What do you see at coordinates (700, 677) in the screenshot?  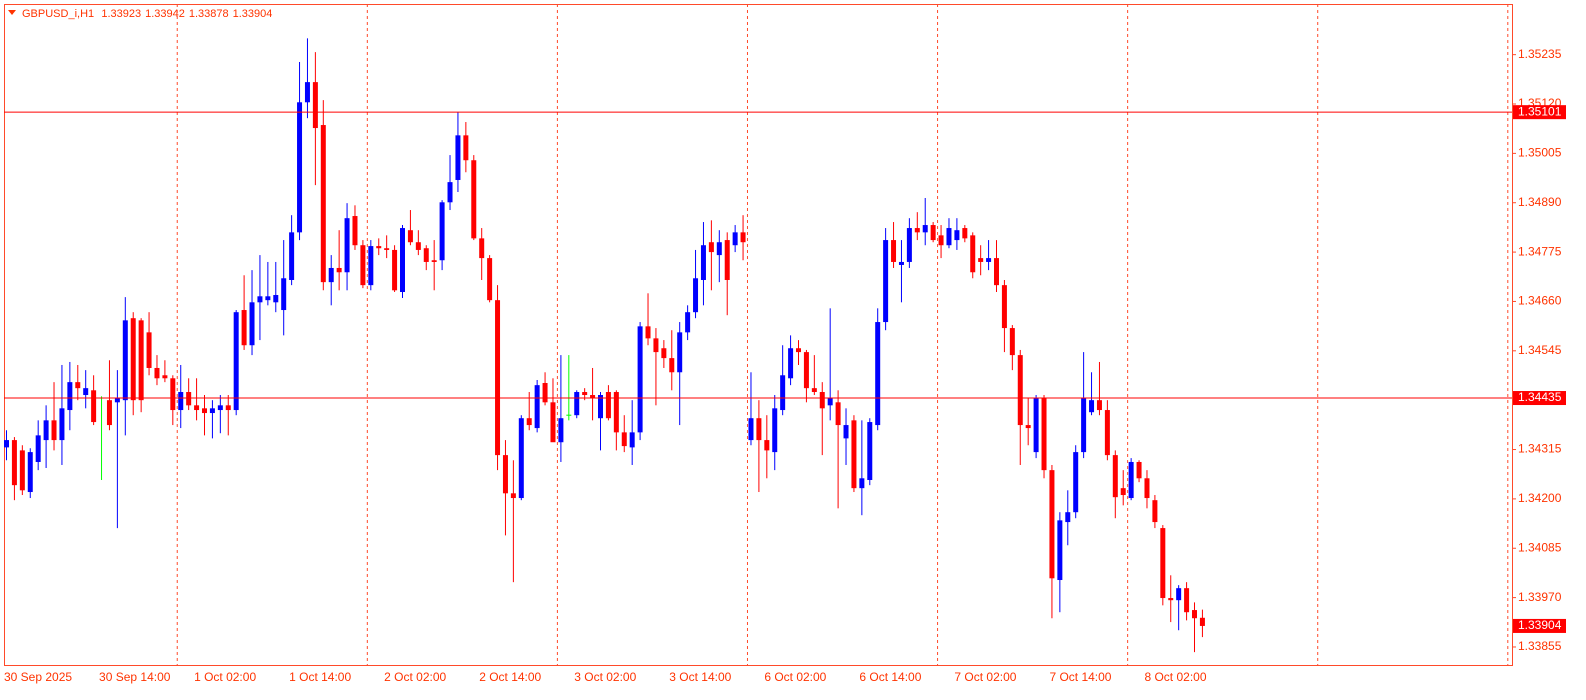 I see `x-tick-label: 3 Oct 14:00` at bounding box center [700, 677].